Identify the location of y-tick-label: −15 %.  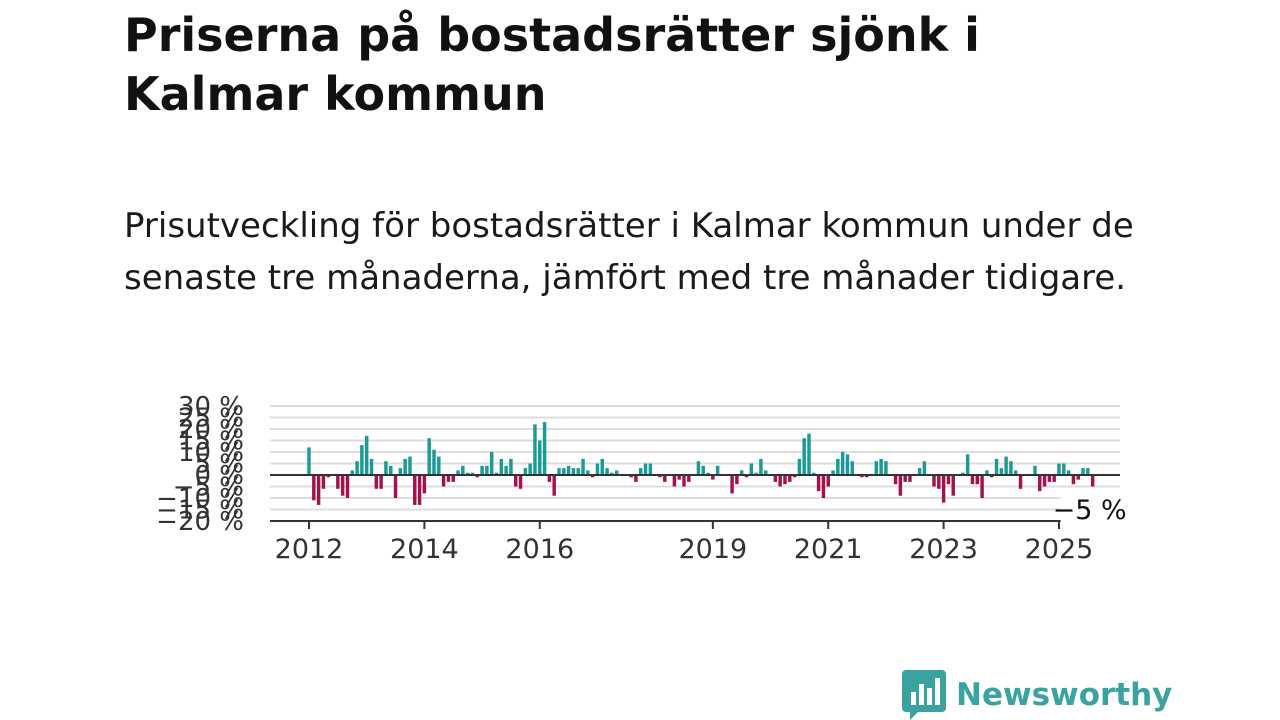
(200, 511).